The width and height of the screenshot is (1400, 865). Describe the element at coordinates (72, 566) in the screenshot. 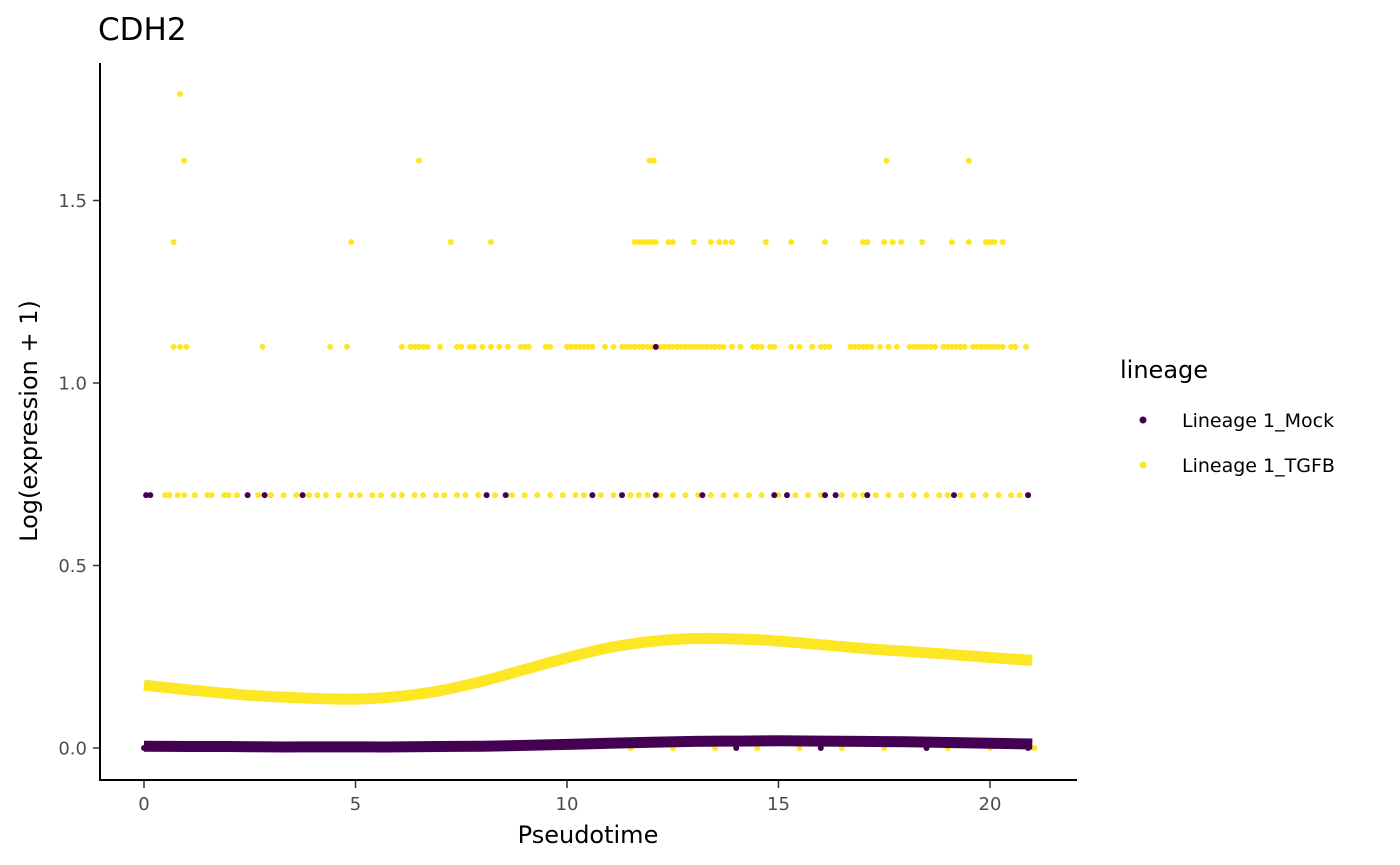

I see `y-tick-label: 0.5` at that location.